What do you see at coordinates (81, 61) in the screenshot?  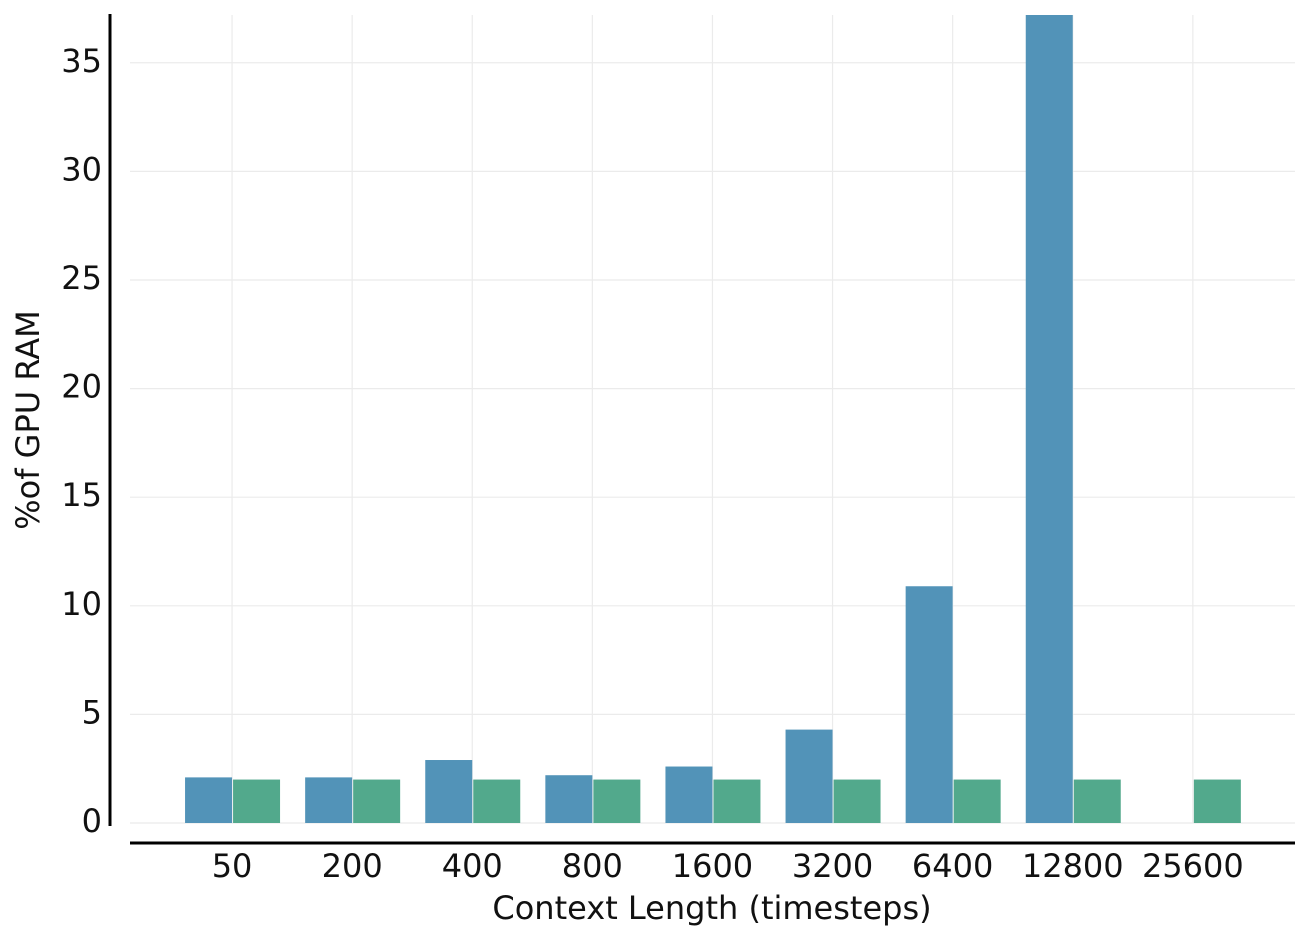 I see `y-tick-label: 35` at bounding box center [81, 61].